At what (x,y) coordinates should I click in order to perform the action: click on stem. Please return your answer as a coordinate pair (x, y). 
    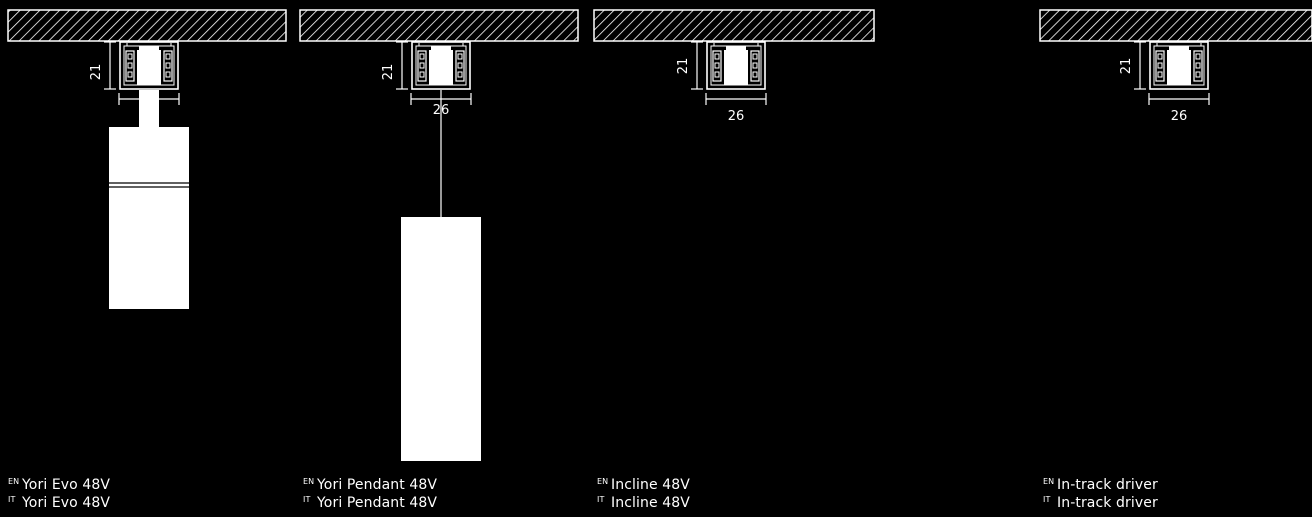
    Looking at the image, I should click on (149, 110).